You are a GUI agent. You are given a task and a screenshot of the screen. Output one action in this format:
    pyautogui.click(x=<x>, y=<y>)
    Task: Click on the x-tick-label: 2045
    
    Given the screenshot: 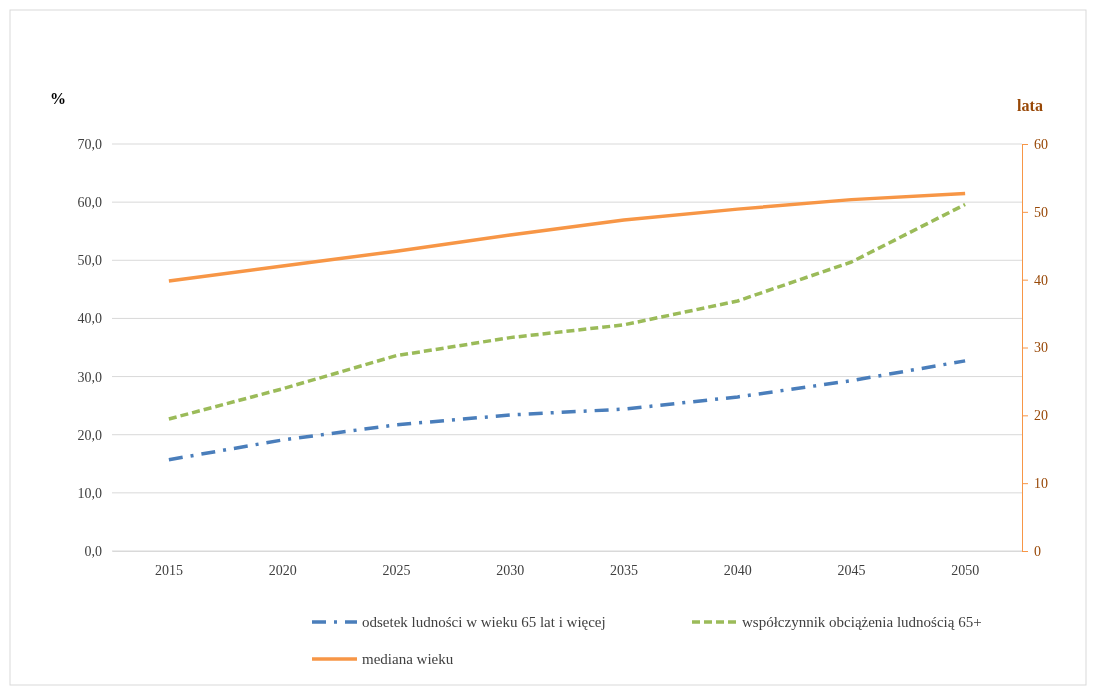 What is the action you would take?
    pyautogui.click(x=851, y=570)
    